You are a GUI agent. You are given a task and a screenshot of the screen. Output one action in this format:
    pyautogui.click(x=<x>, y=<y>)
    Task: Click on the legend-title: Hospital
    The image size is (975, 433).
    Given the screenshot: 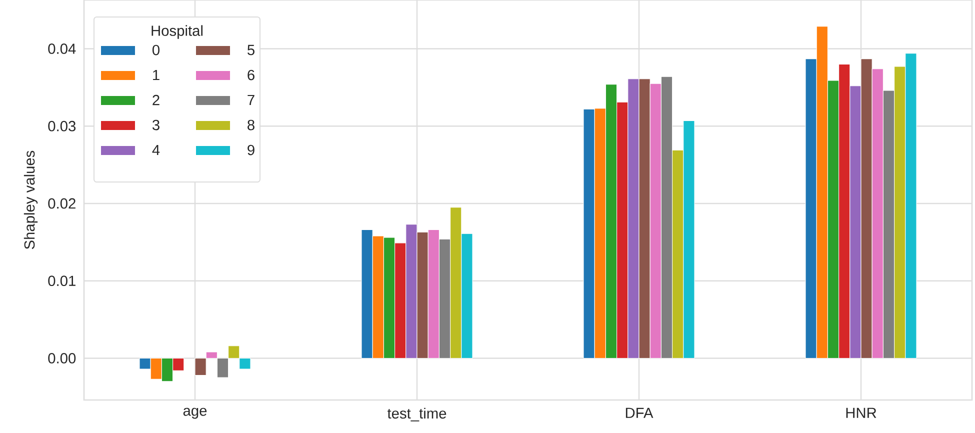 What is the action you would take?
    pyautogui.click(x=177, y=32)
    